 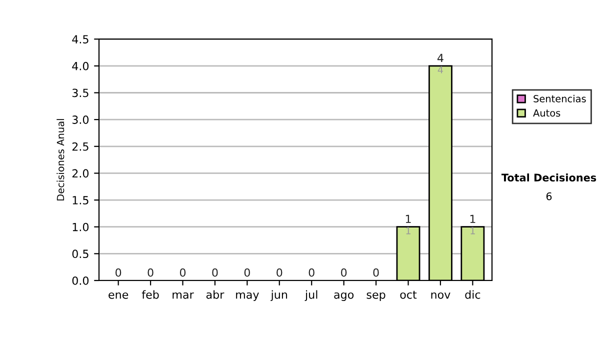 What do you see at coordinates (441, 70) in the screenshot?
I see `data-label: 4` at bounding box center [441, 70].